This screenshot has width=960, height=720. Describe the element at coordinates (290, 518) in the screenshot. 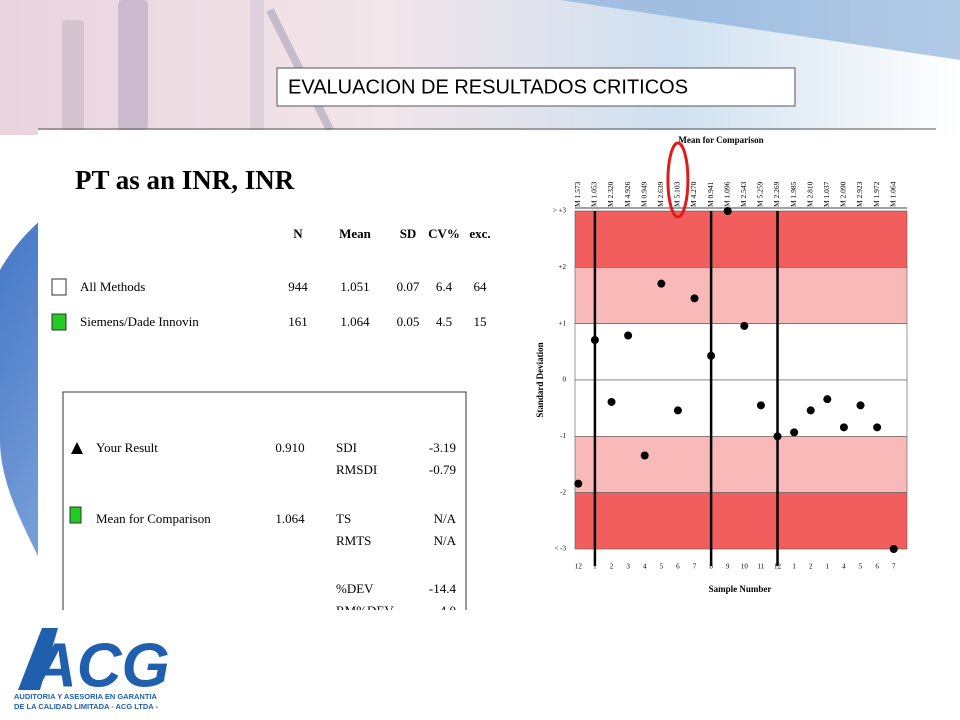

I see `result-value: 1.064` at that location.